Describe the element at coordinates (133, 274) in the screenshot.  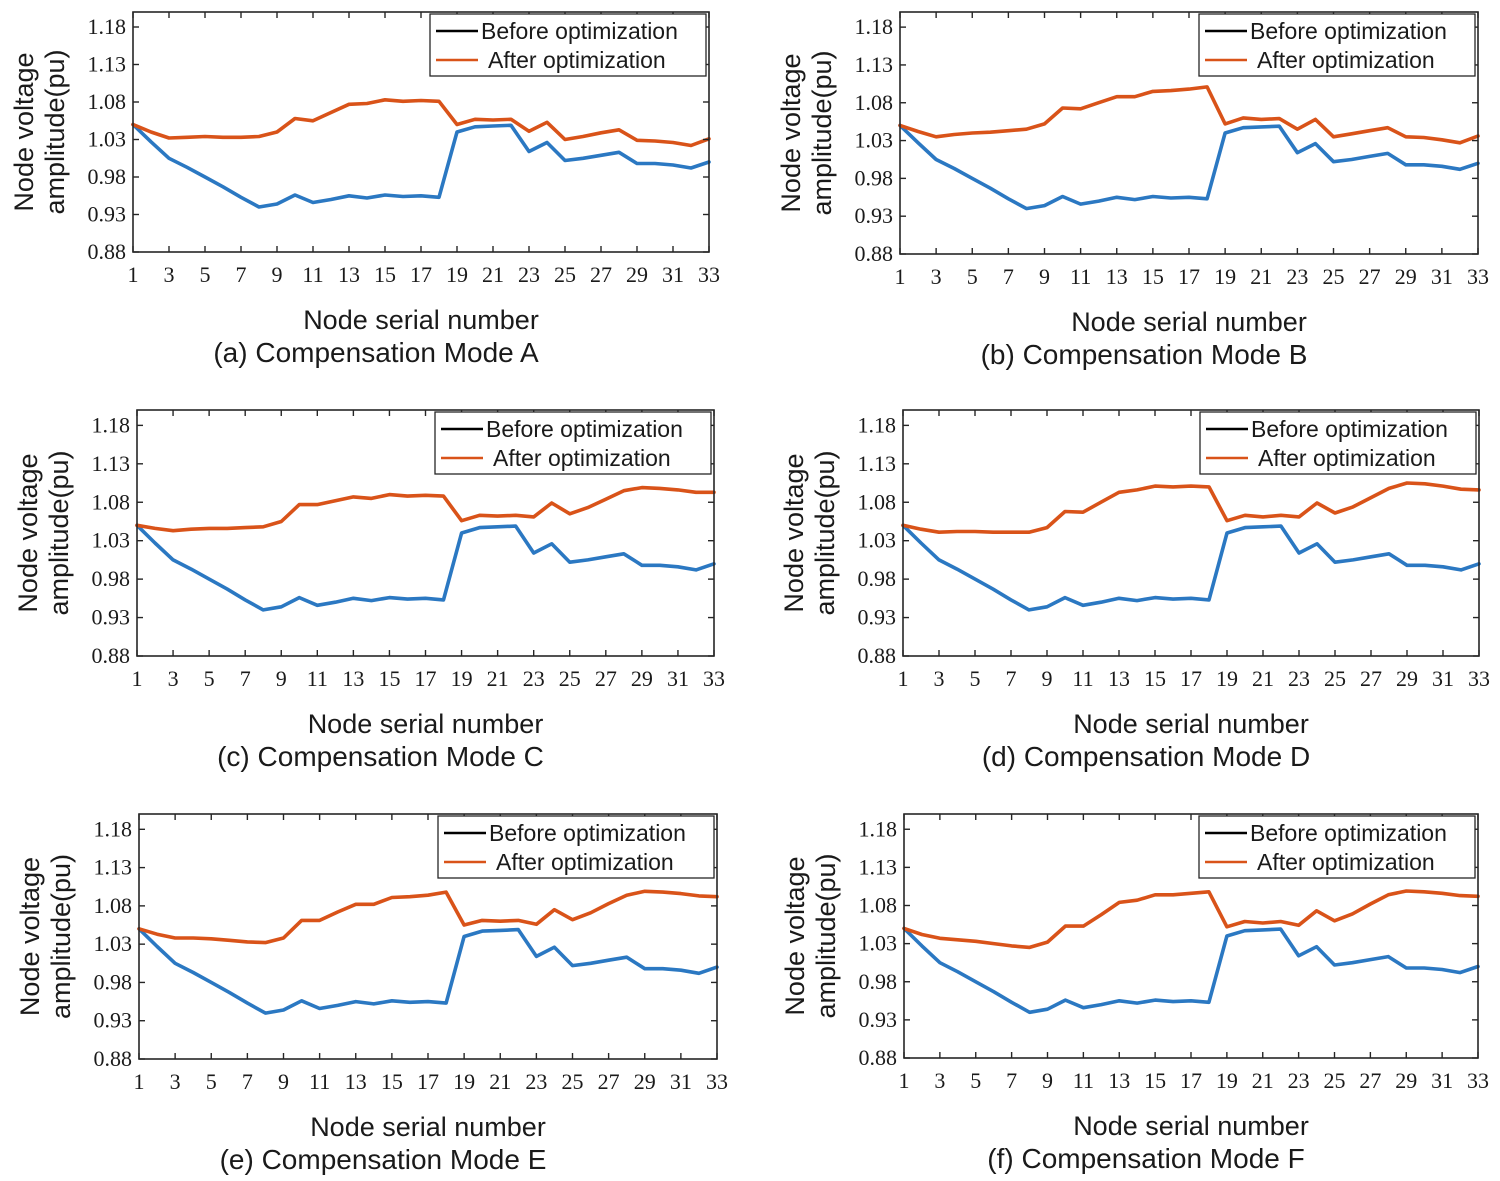
I see `x-tick-label-a: 1` at that location.